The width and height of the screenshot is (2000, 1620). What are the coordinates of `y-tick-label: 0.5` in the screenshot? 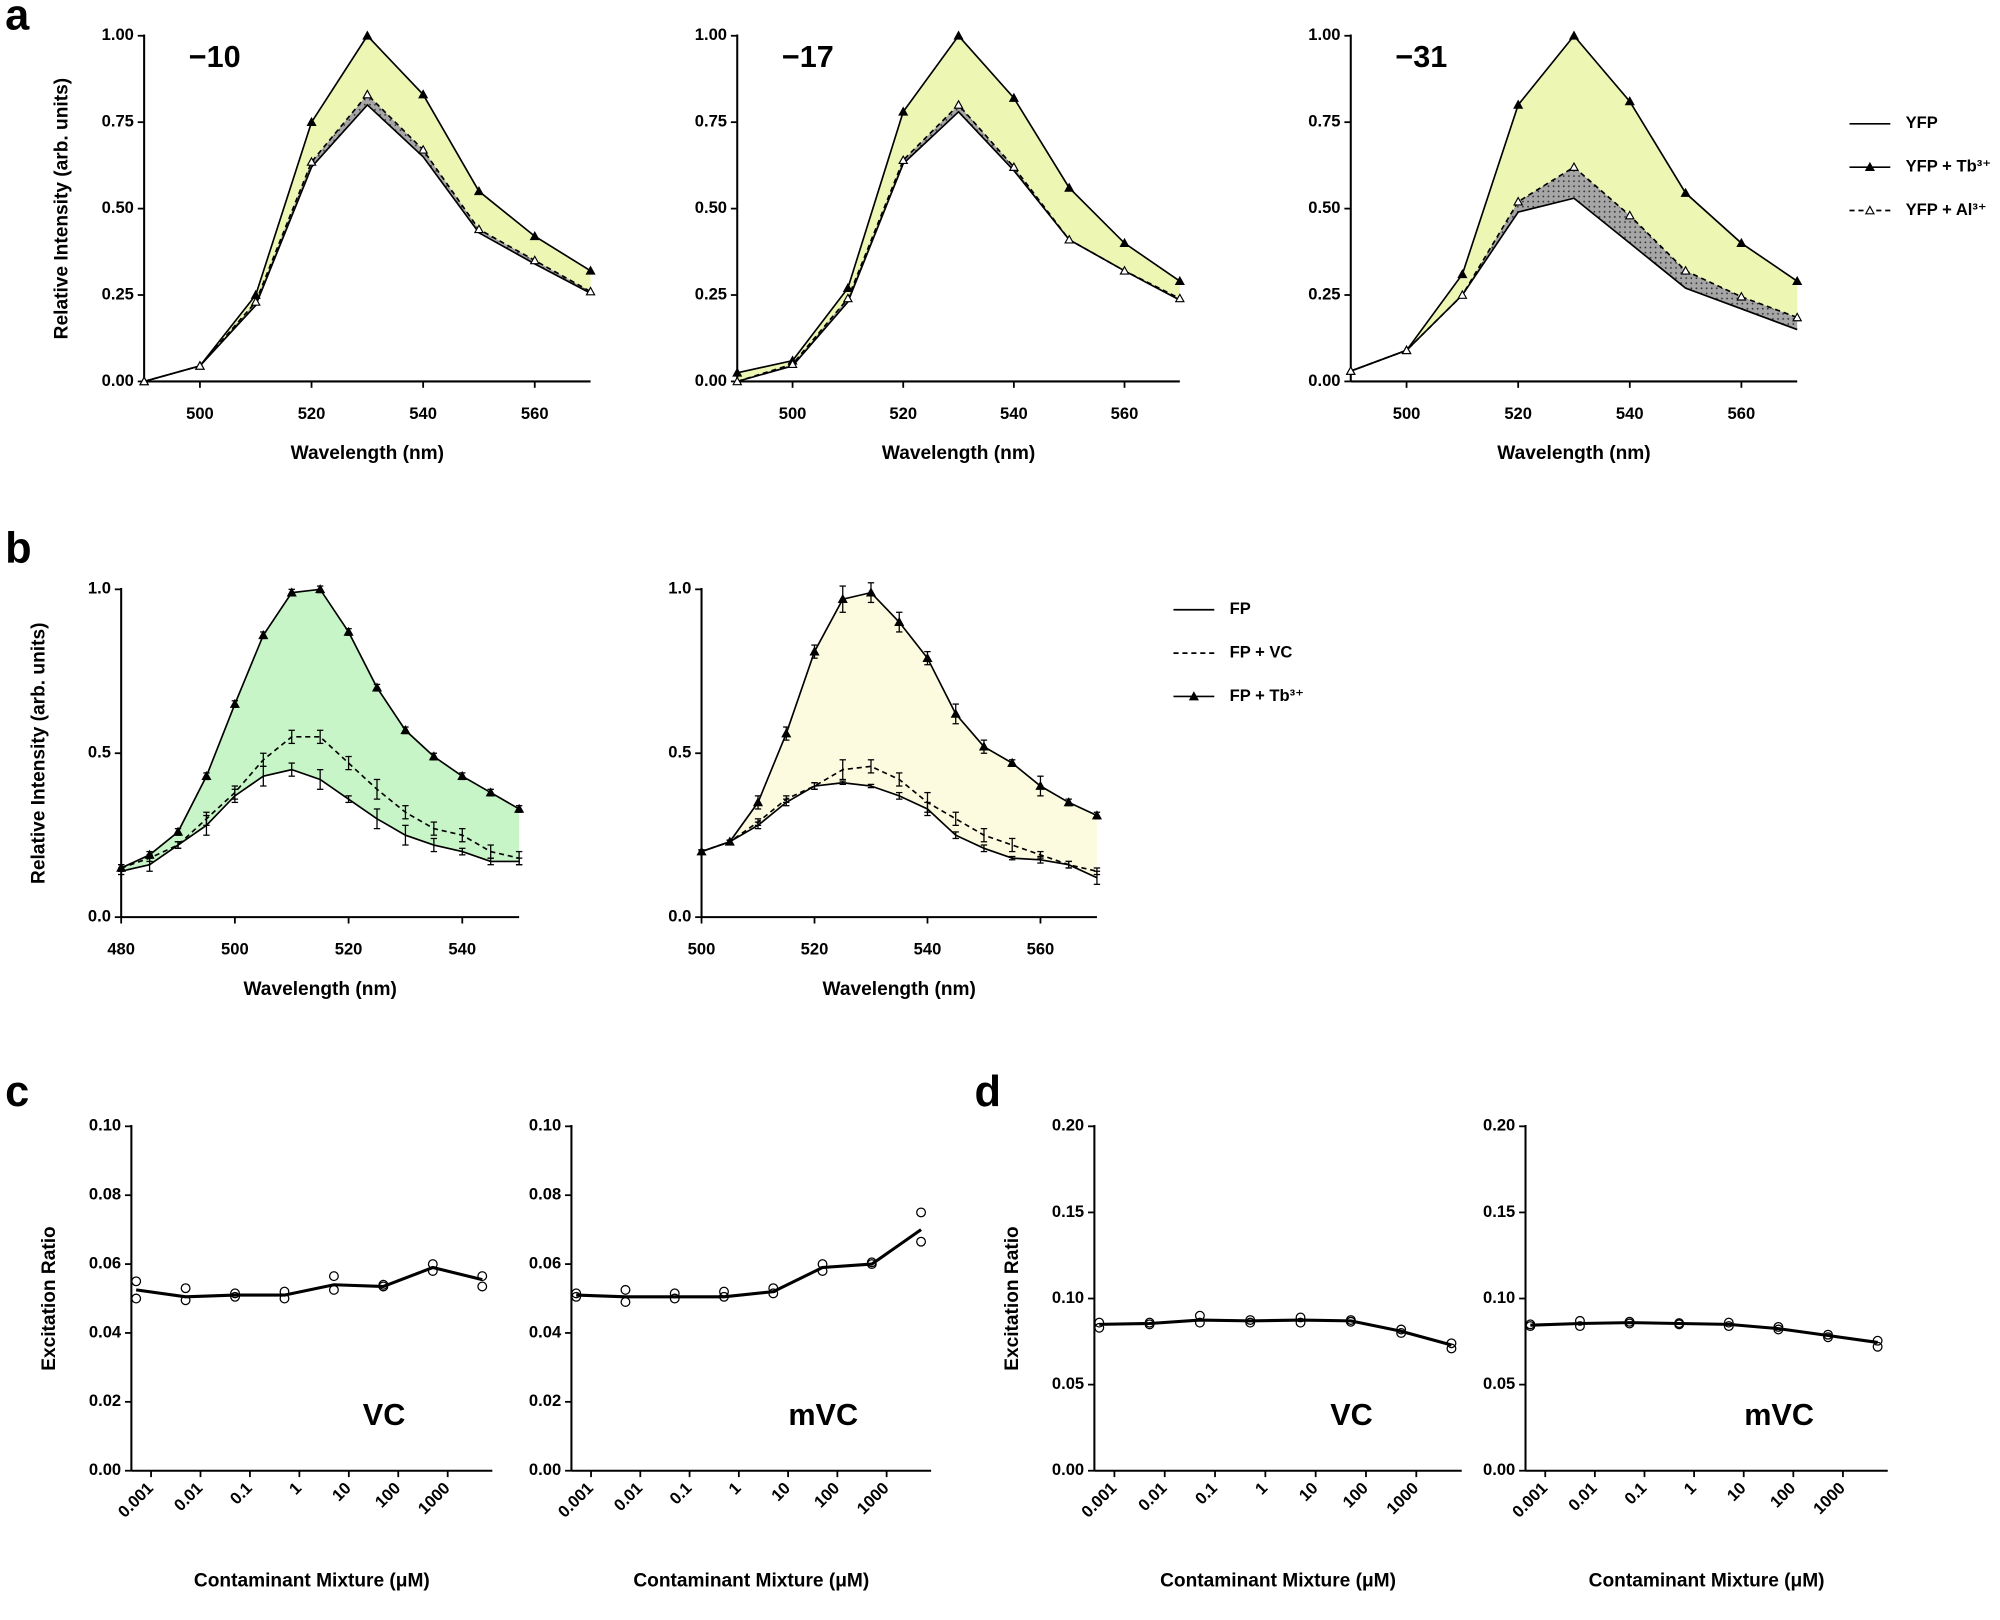 It's located at (99, 752).